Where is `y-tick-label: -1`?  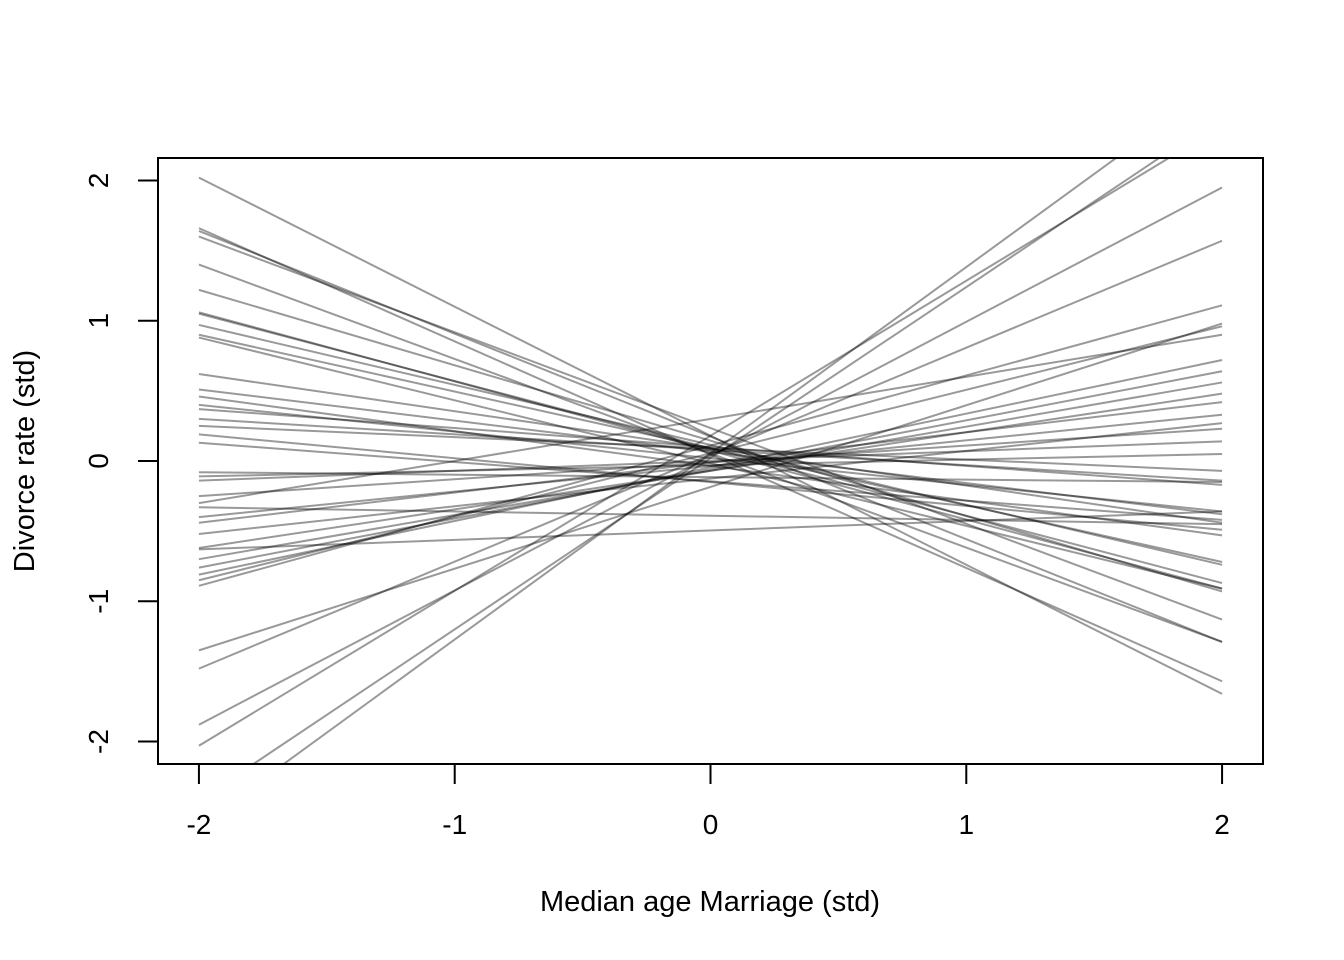 y-tick-label: -1 is located at coordinates (98, 601).